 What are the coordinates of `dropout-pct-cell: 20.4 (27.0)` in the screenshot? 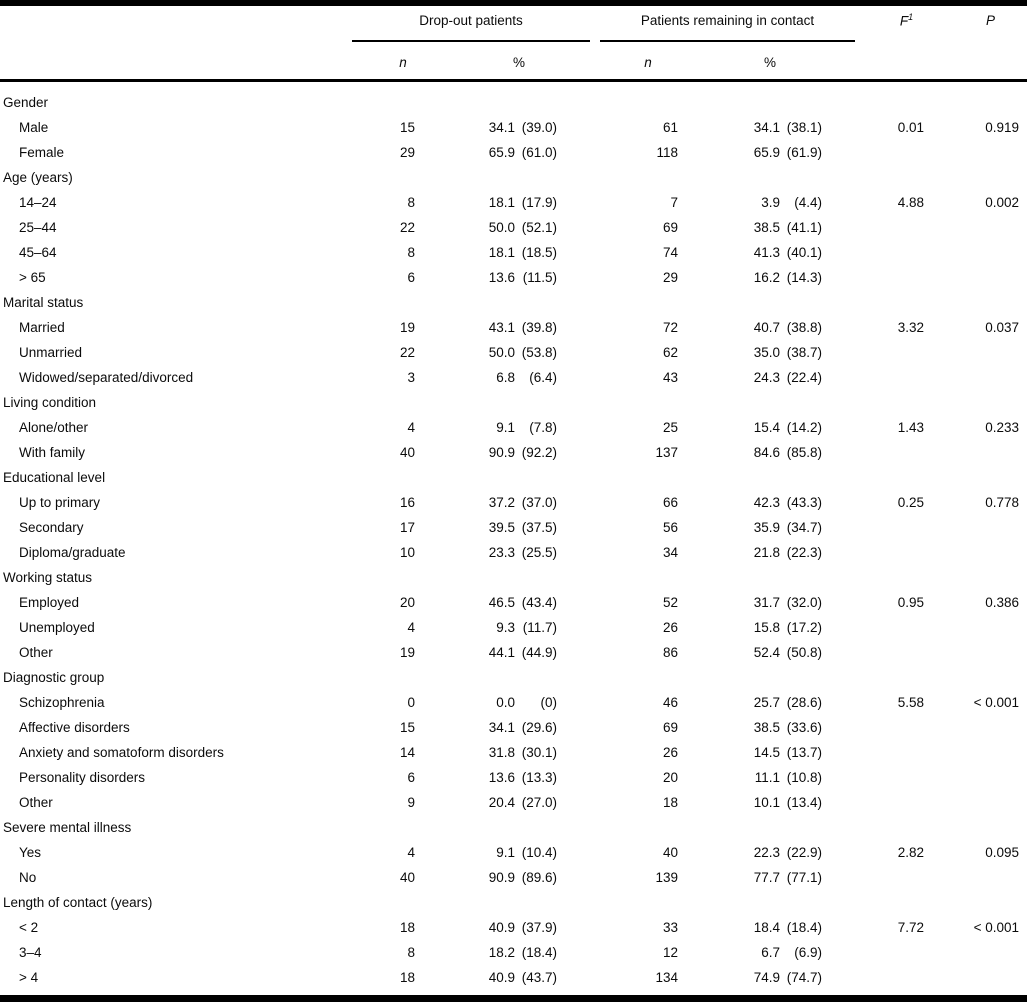 It's located at (512, 802).